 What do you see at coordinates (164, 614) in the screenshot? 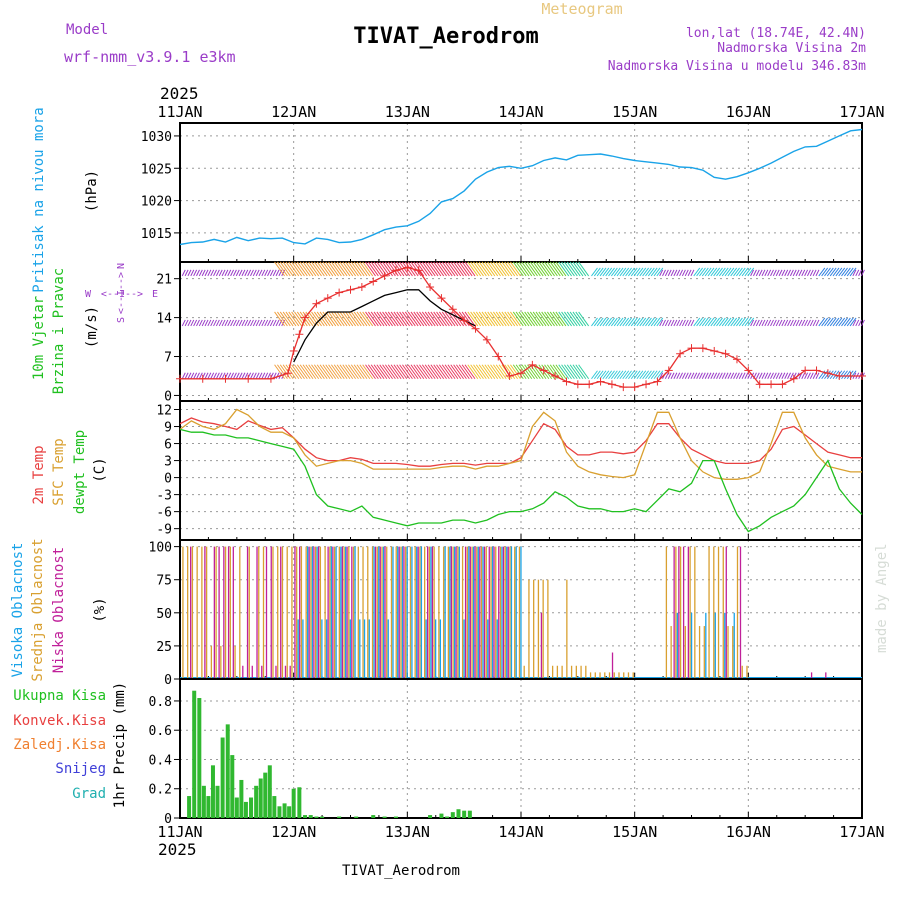
I see `ytick-label: 50` at bounding box center [164, 614].